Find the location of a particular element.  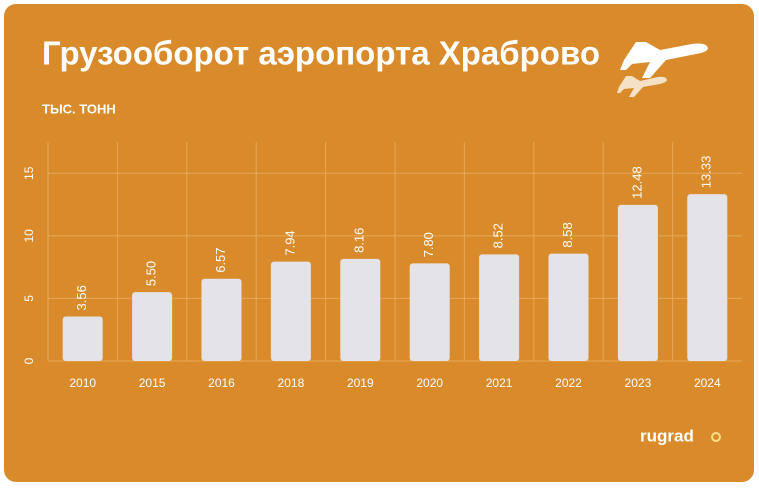

x-tick-label: 2023 is located at coordinates (638, 383).